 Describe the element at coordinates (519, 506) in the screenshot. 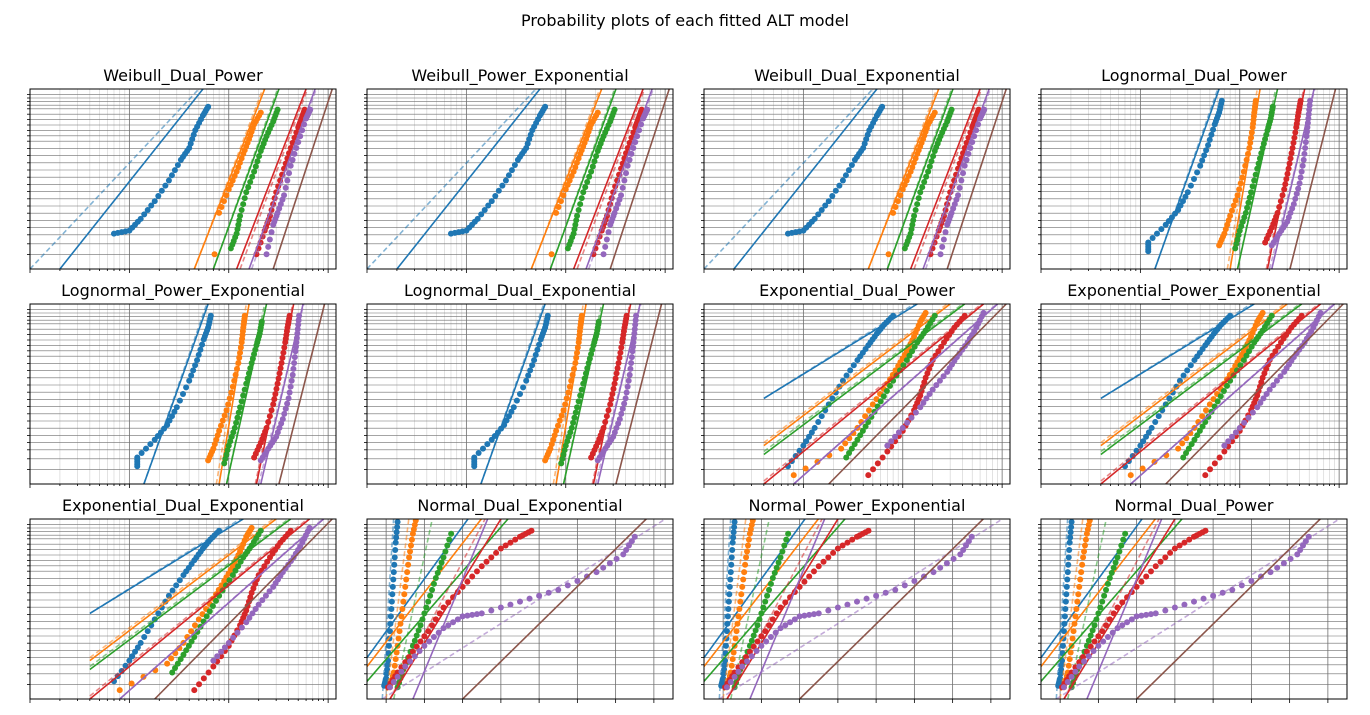

I see `subplot-title: Normal_Dual_Exponential` at that location.